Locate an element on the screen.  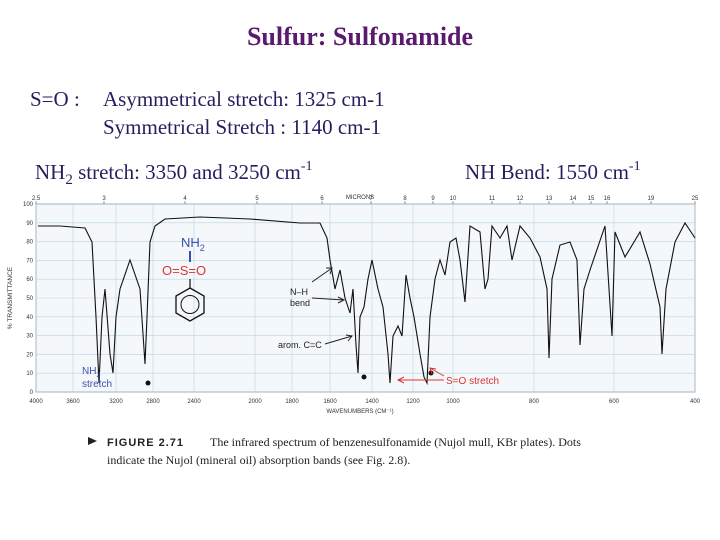
top-tick-label: 9 is located at coordinates (433, 199).